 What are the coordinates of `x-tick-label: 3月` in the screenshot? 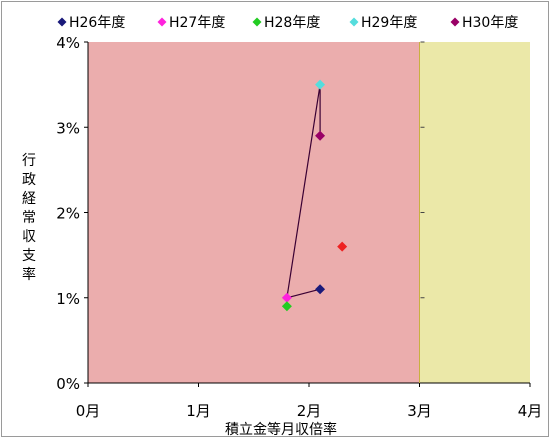 It's located at (419, 411).